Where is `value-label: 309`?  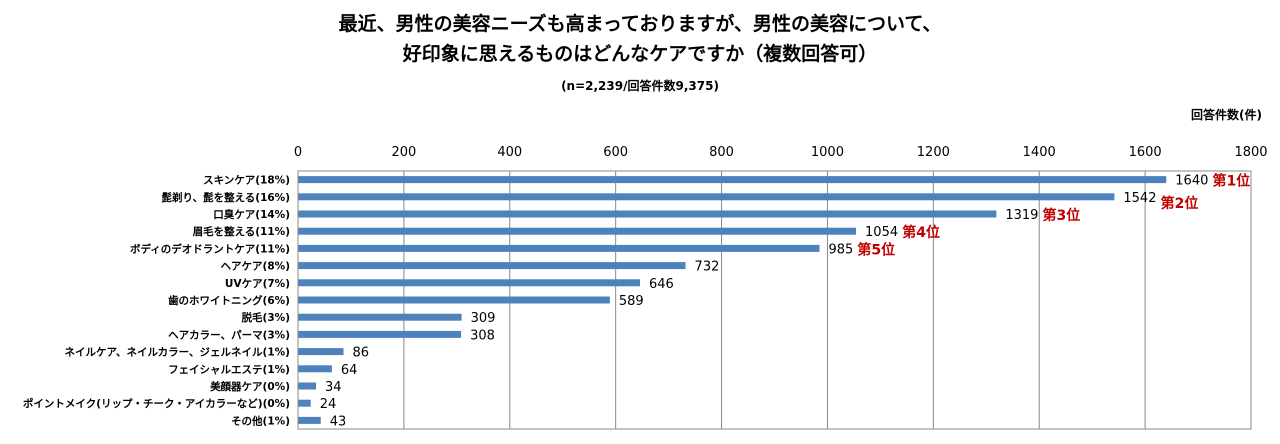 value-label: 309 is located at coordinates (483, 318).